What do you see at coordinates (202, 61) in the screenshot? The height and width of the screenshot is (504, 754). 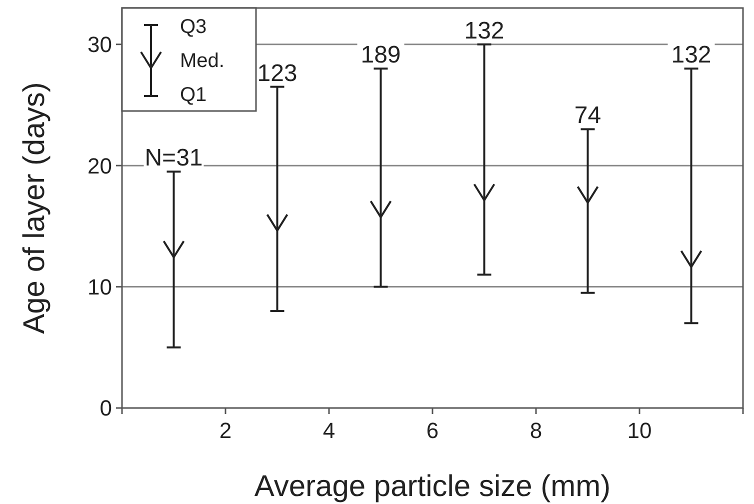 I see `legend-label: Med.` at bounding box center [202, 61].